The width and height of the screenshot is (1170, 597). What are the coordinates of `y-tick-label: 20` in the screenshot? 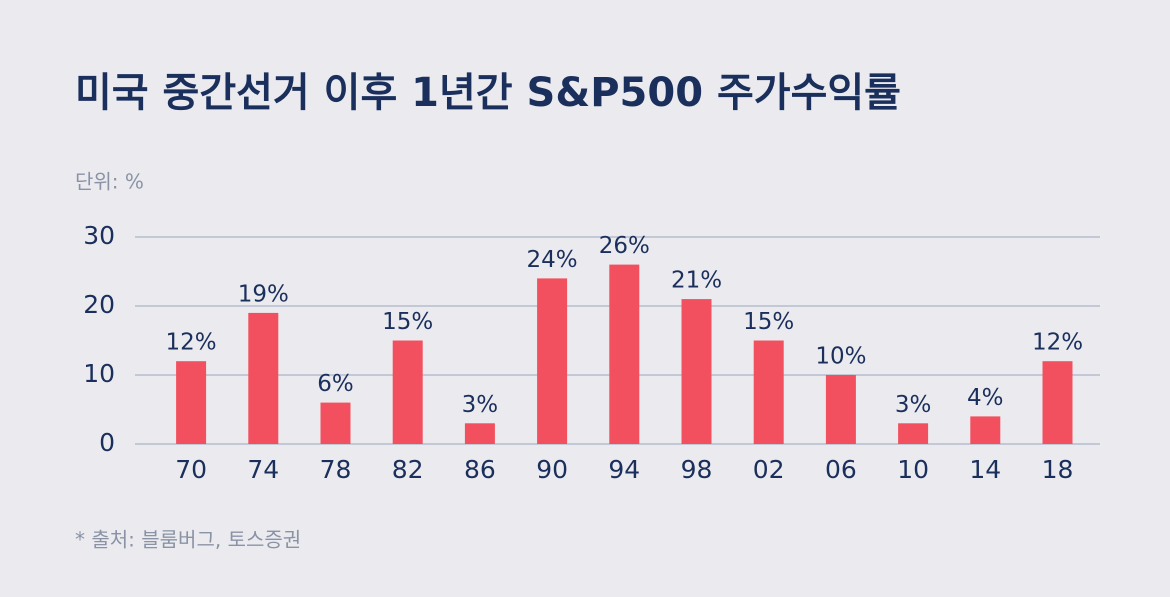 It's located at (99, 304).